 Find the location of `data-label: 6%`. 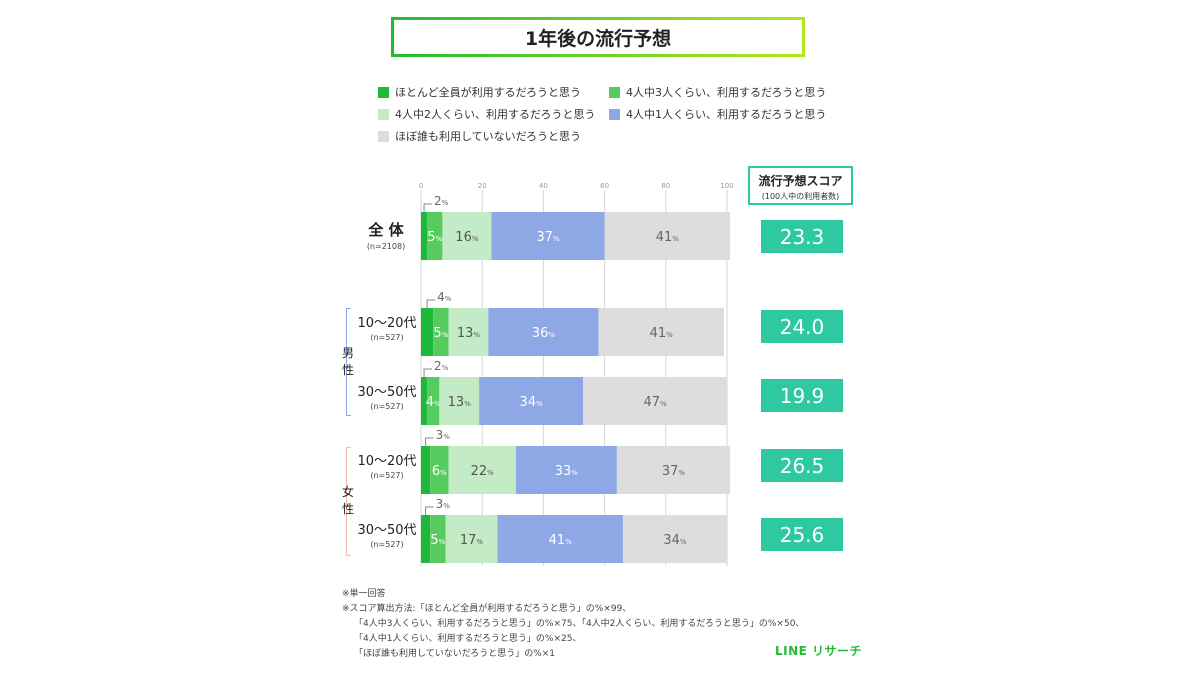

data-label: 6% is located at coordinates (439, 471).